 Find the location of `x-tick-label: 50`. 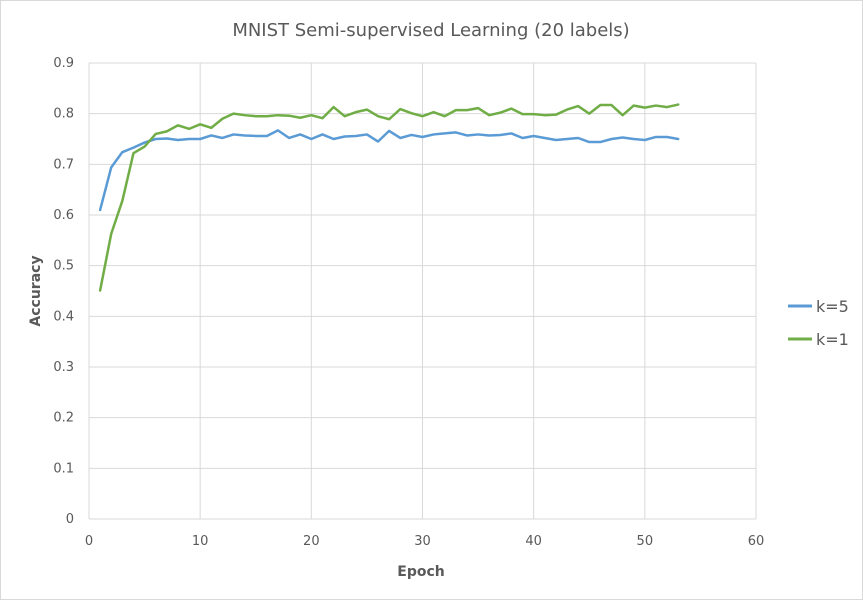

x-tick-label: 50 is located at coordinates (645, 541).